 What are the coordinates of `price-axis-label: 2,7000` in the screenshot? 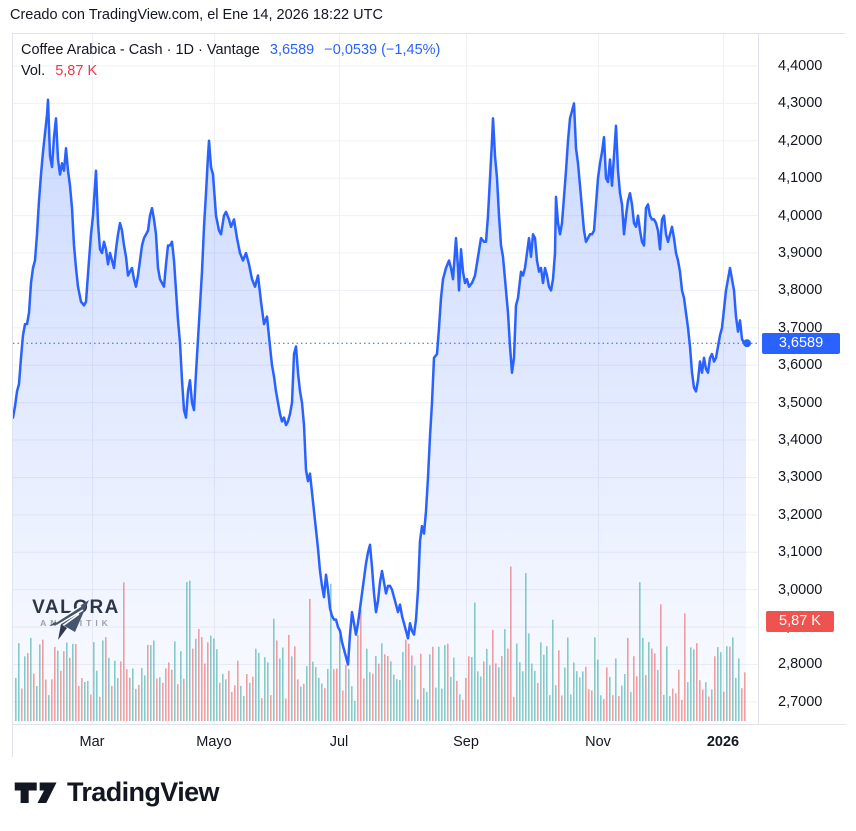 It's located at (800, 701).